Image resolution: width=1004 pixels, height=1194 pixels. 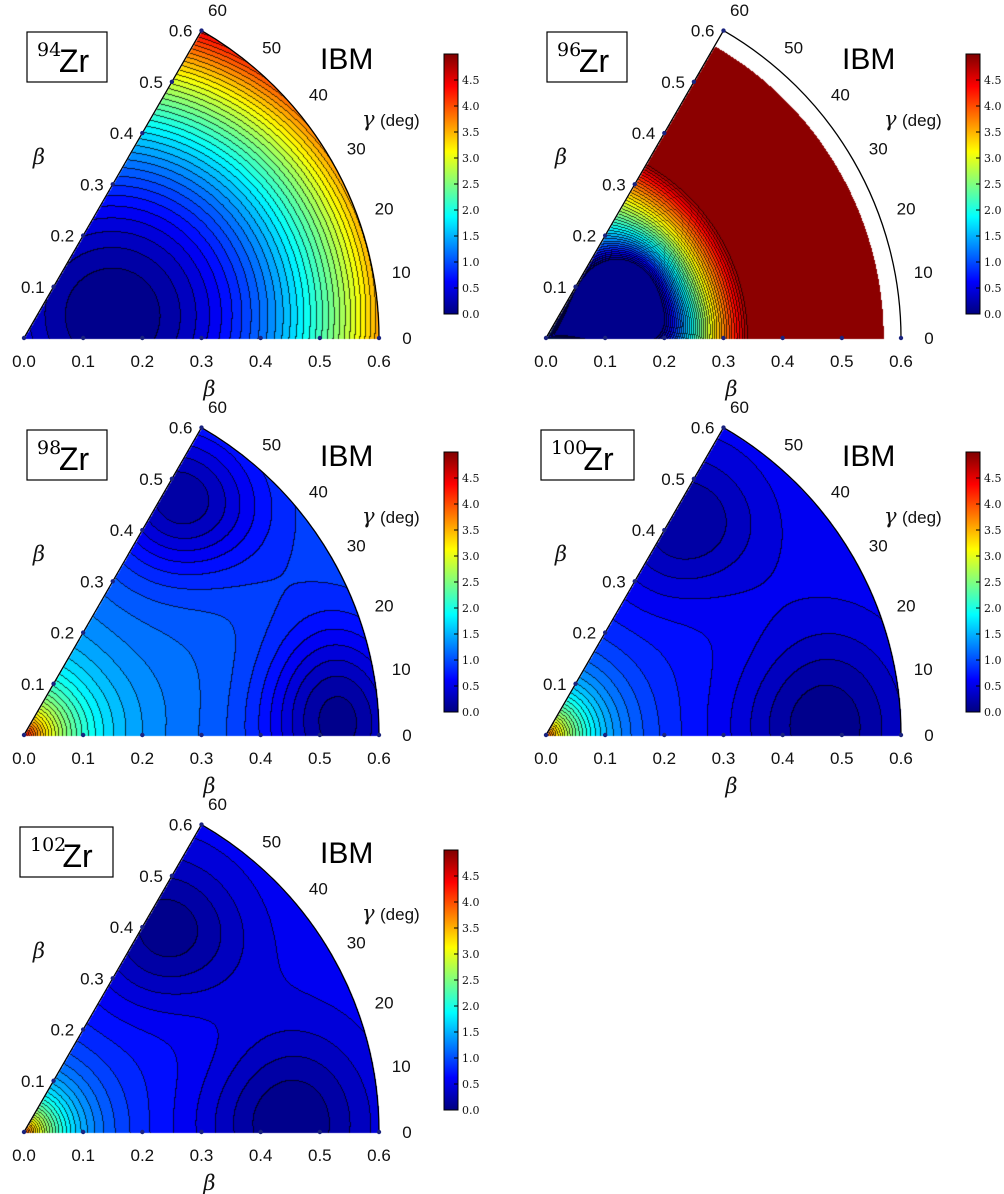 I want to click on colorbar-tick-label: 4.0, so click(x=471, y=902).